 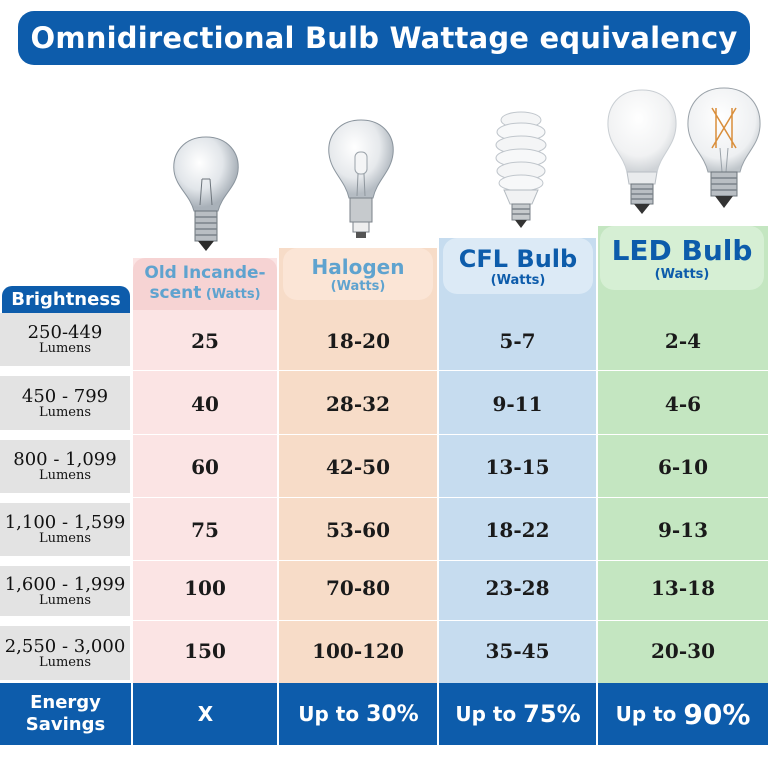 What do you see at coordinates (358, 340) in the screenshot?
I see `halogen-watts: 18-20` at bounding box center [358, 340].